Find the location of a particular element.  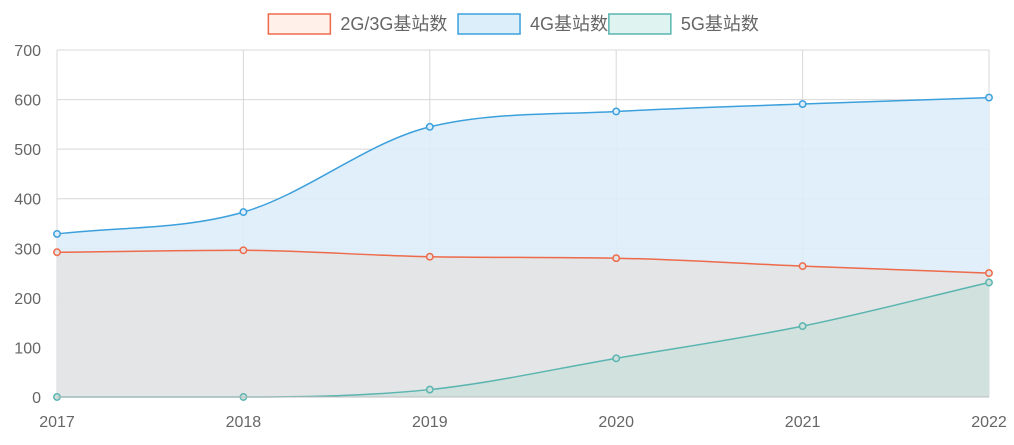

x-tick-label: 2019 is located at coordinates (430, 422).